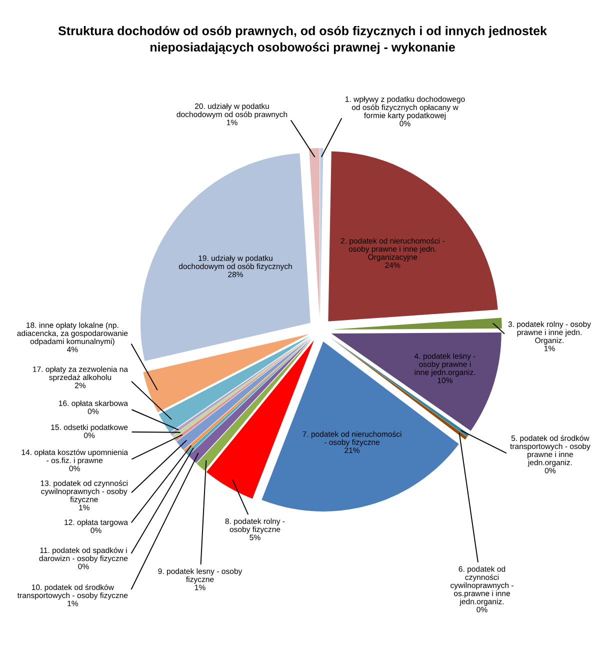 Image resolution: width=605 pixels, height=645 pixels. What do you see at coordinates (302, 40) in the screenshot?
I see `chart-title: Struktura dochodów od osób prawnych, od osób fizycznych i od innych jednostek nieposiadających osobowości prawnej - wykonanie` at bounding box center [302, 40].